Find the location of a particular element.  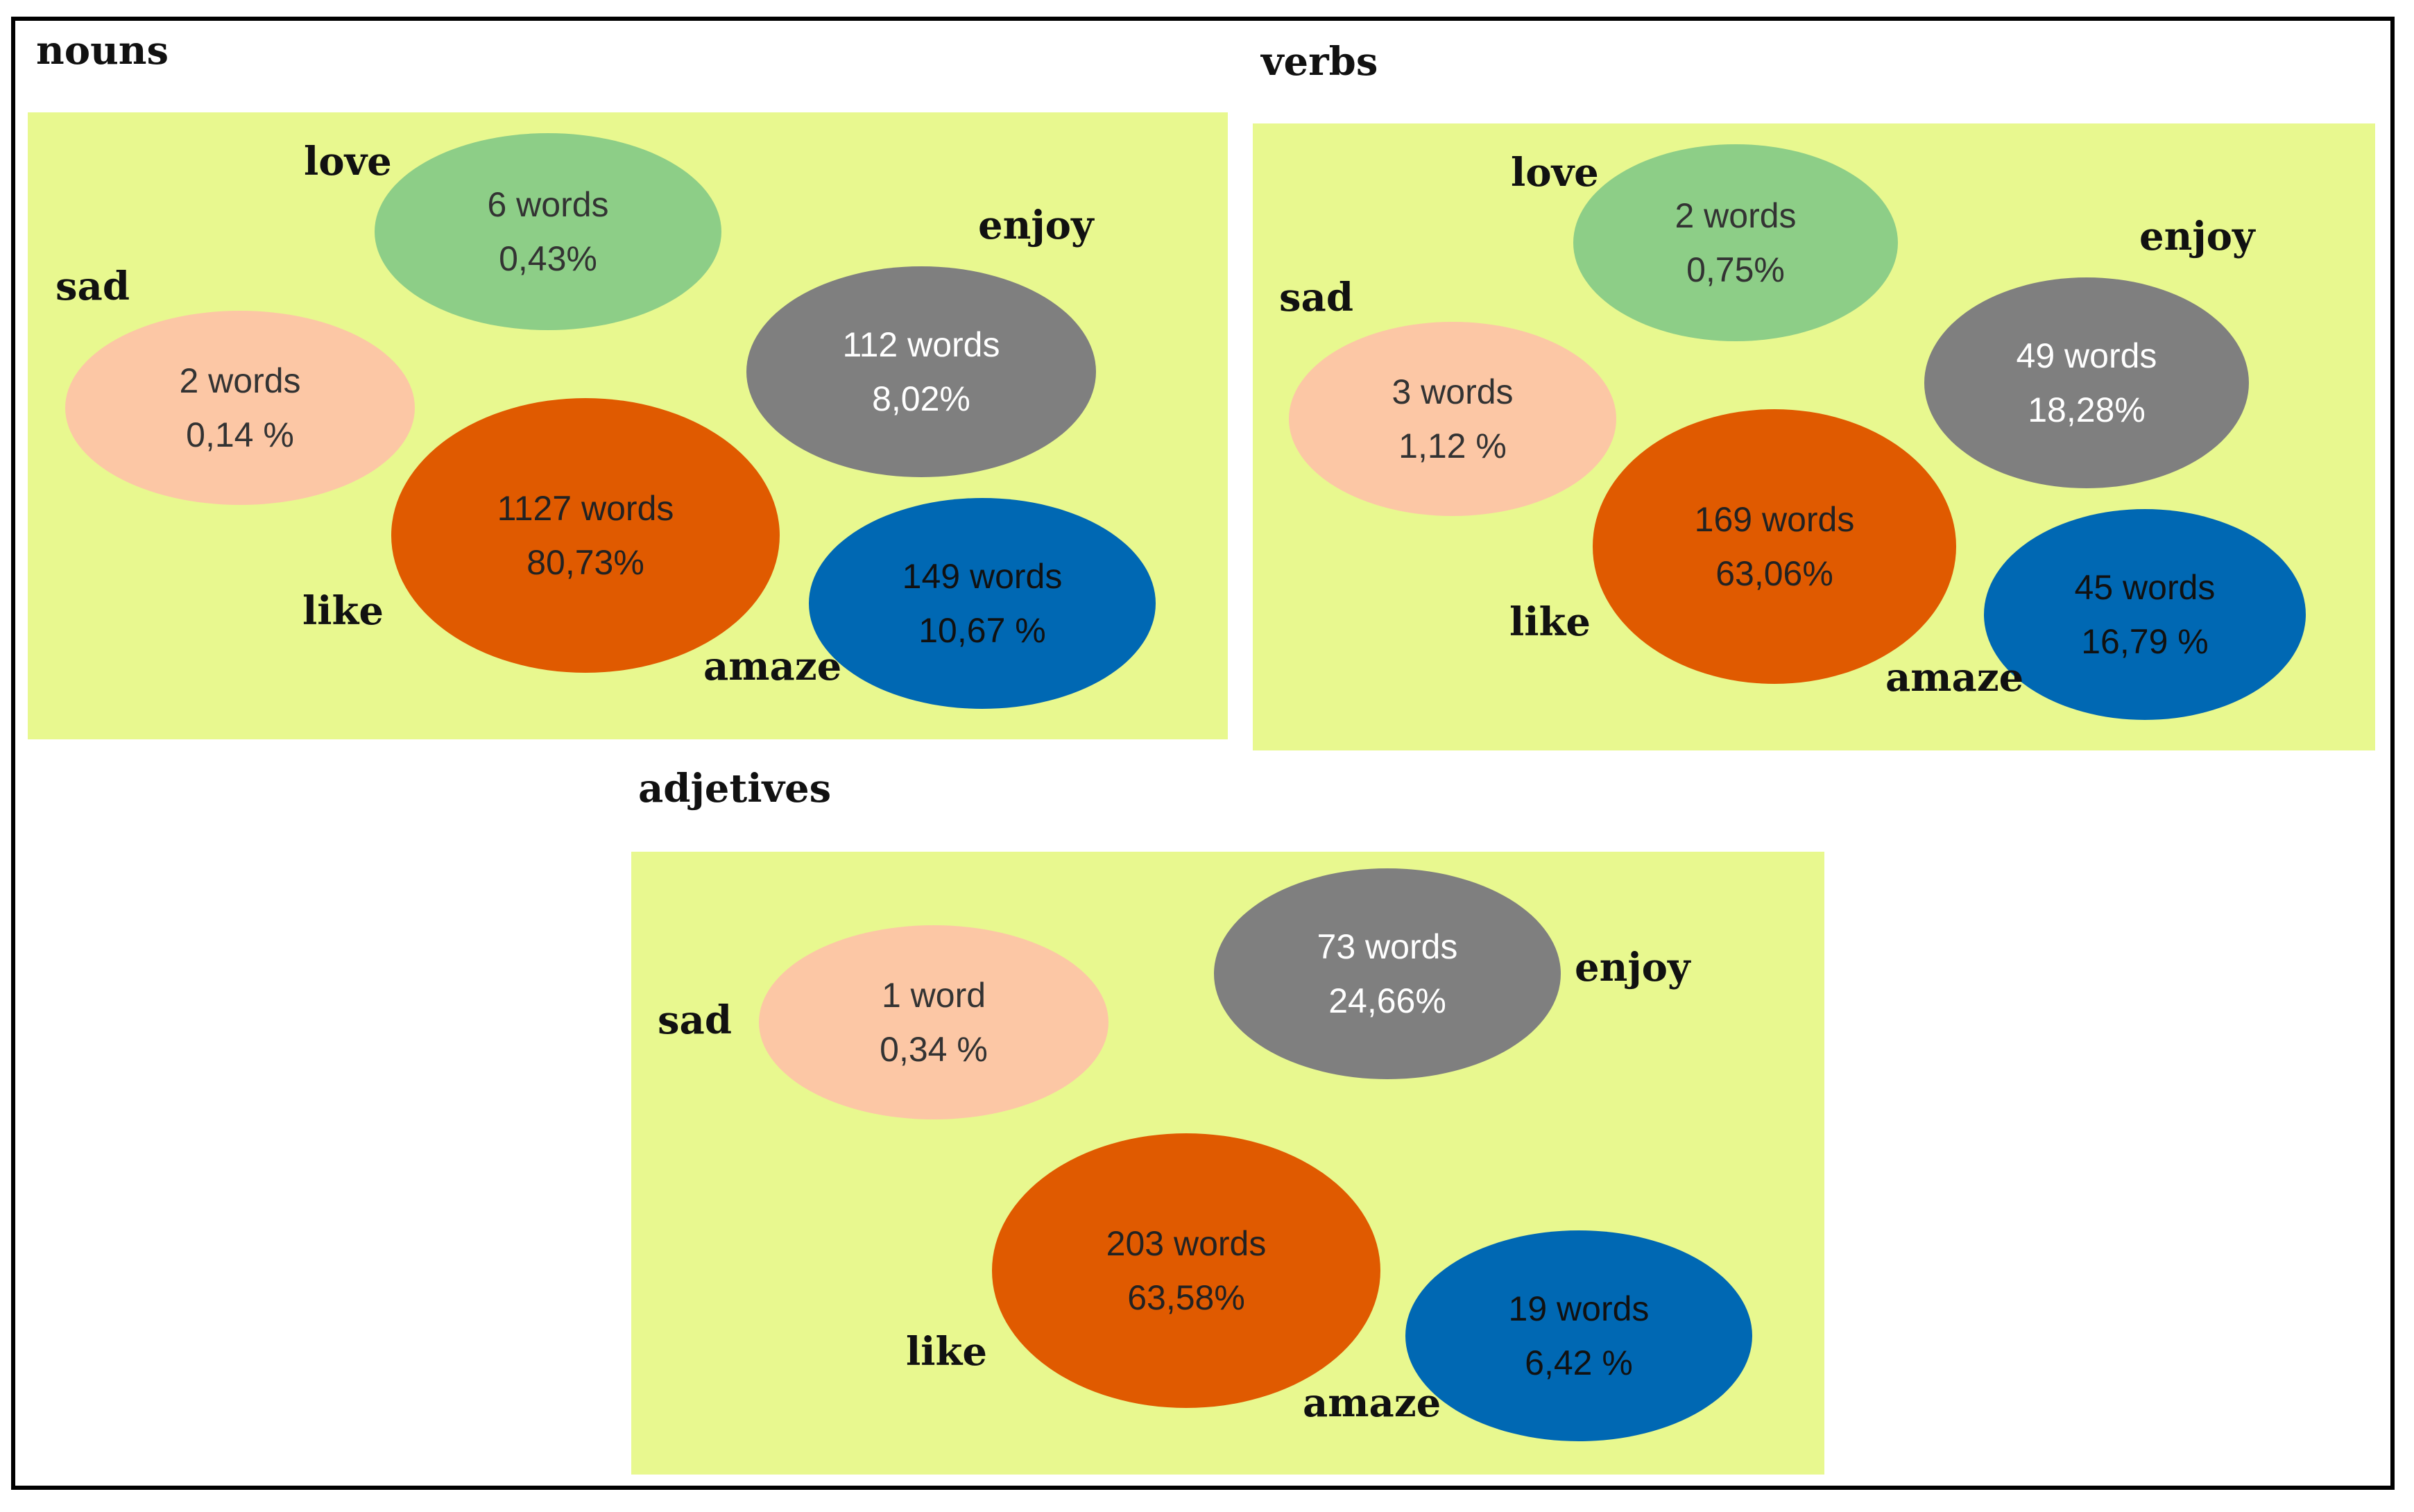

bubble-percent-label-enjoy: 8,02% is located at coordinates (921, 398).